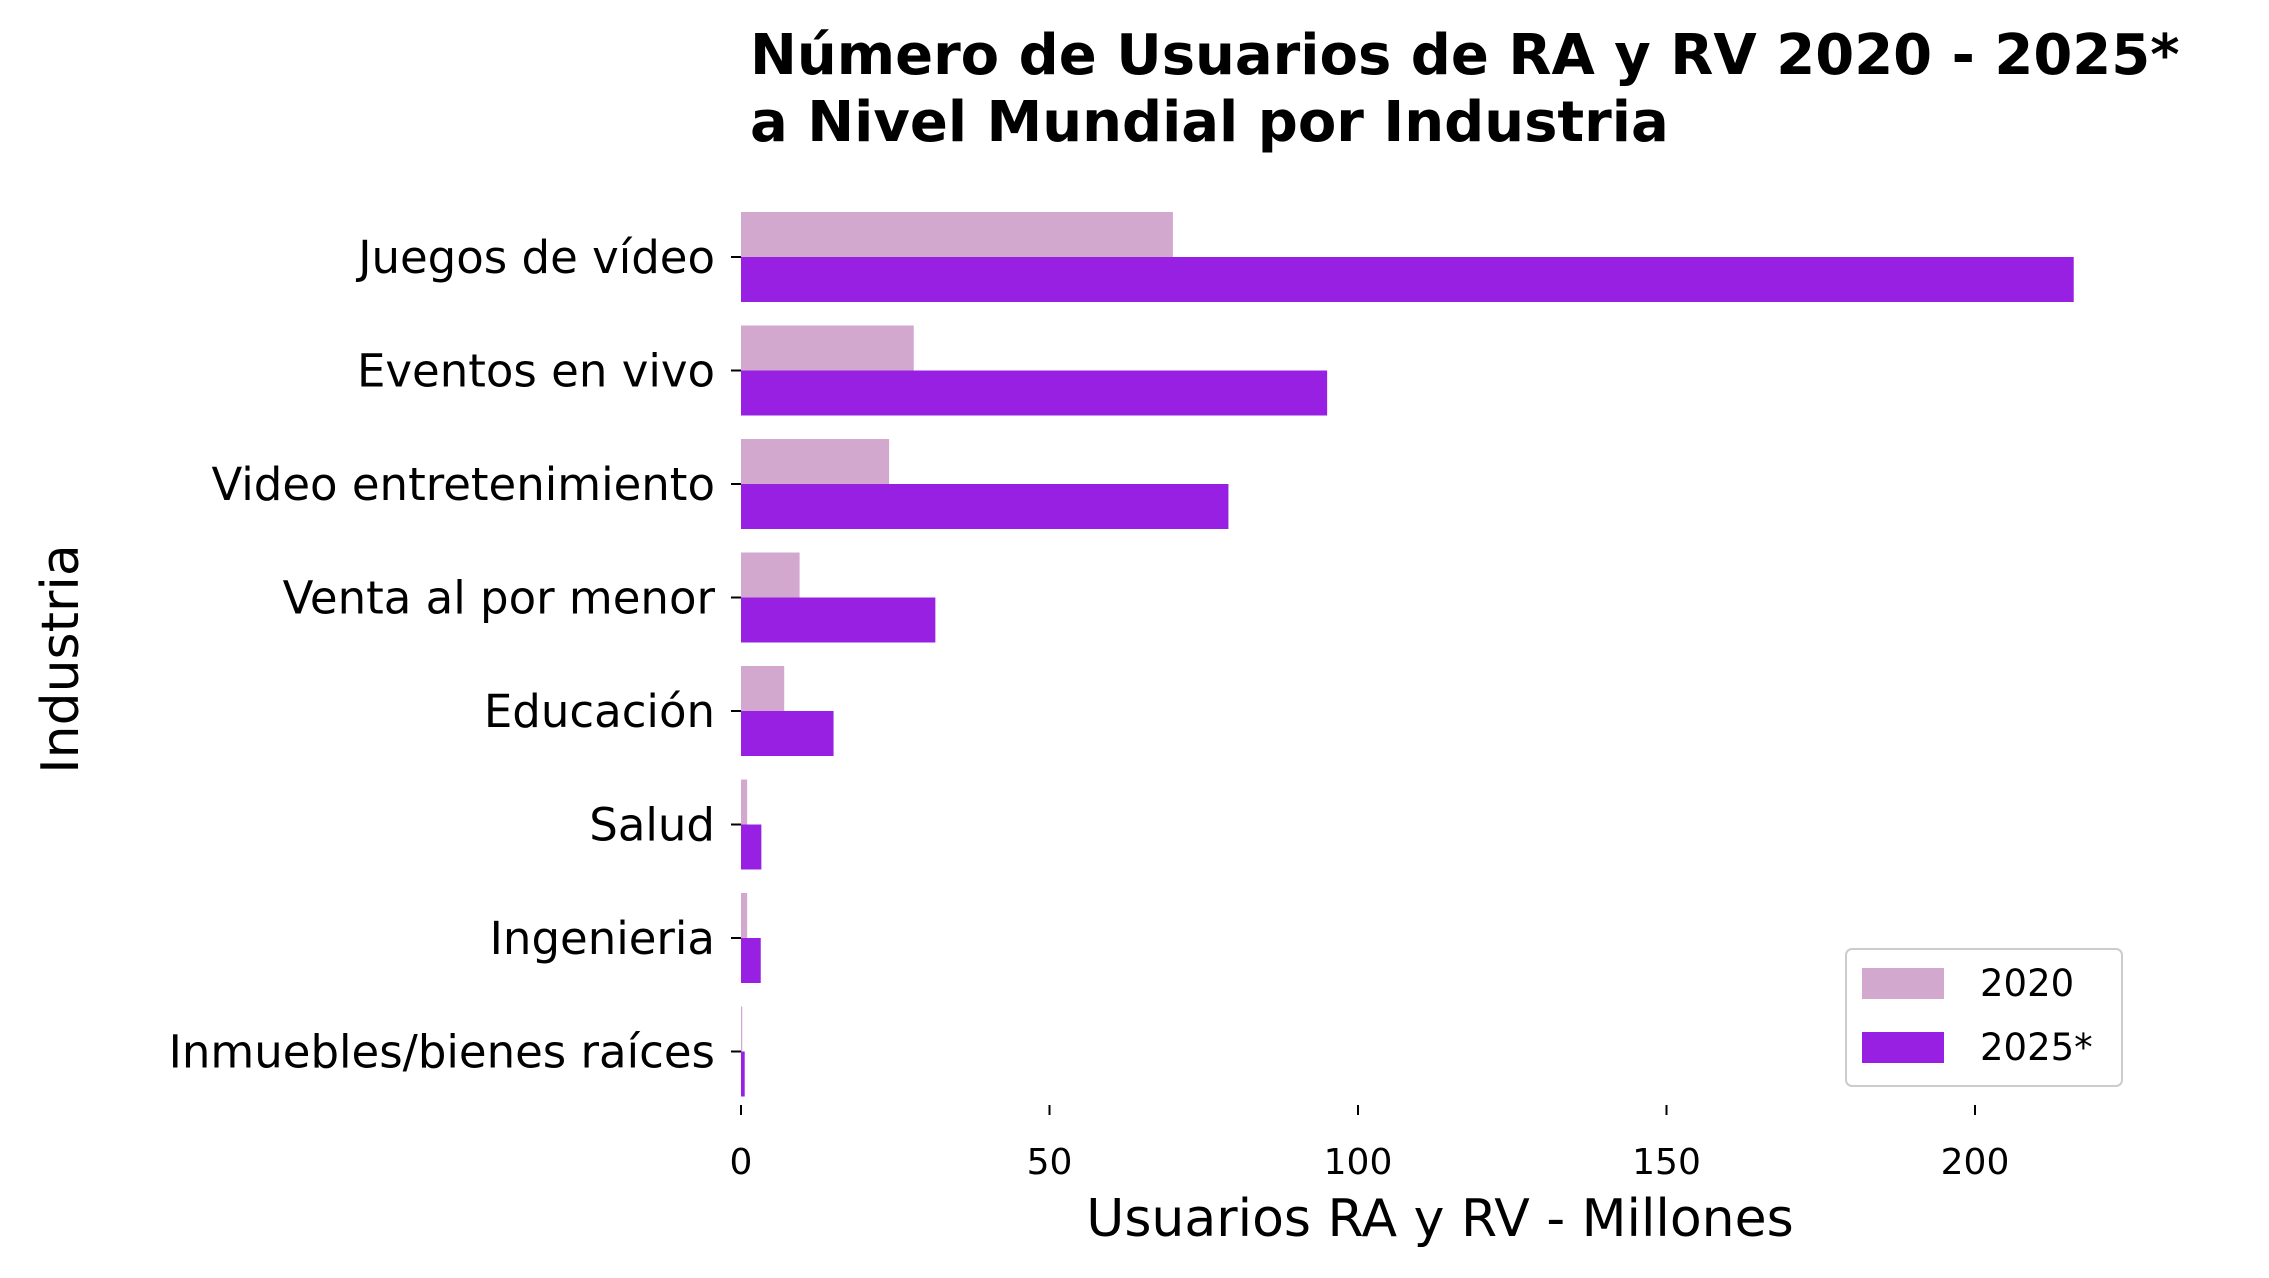 Image resolution: width=2269 pixels, height=1278 pixels. Describe the element at coordinates (602, 938) in the screenshot. I see `category-label: Ingenieria` at that location.